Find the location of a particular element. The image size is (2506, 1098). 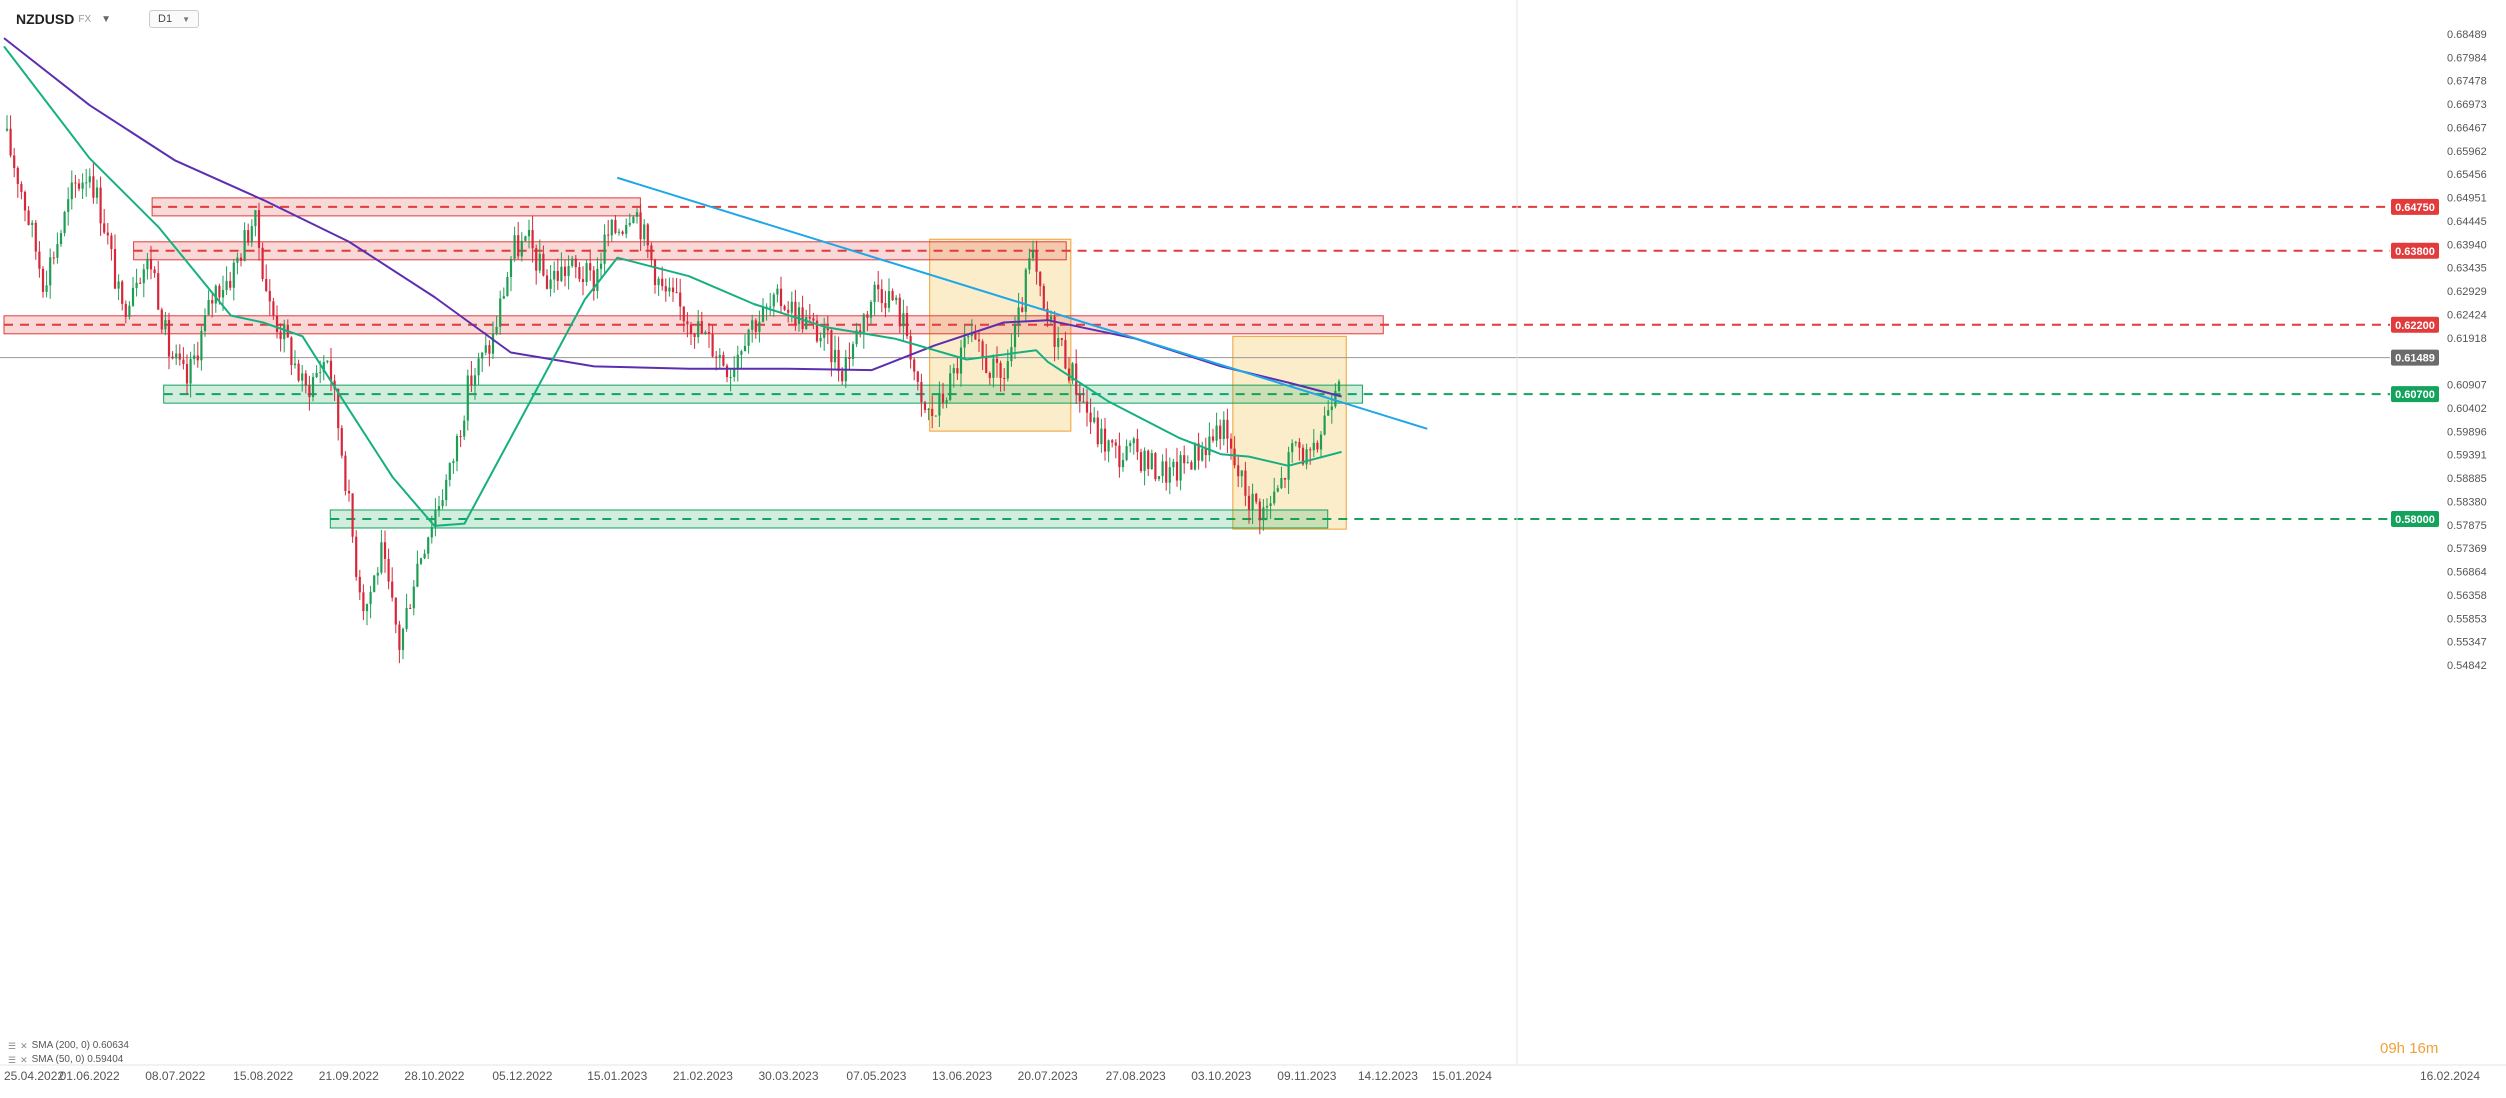

timeframe-select: D1 ▼ is located at coordinates (174, 19).